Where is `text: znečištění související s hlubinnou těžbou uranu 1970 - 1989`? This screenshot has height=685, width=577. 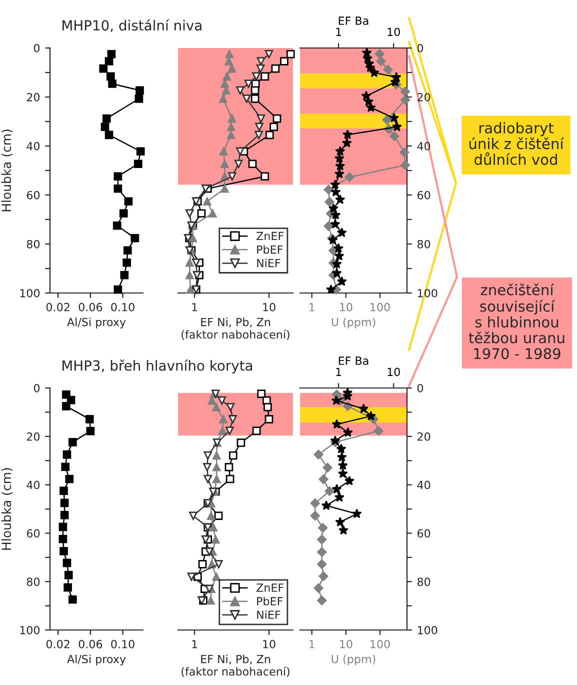 text: znečištění související s hlubinnou těžbou uranu 1970 - 1989 is located at coordinates (516, 321).